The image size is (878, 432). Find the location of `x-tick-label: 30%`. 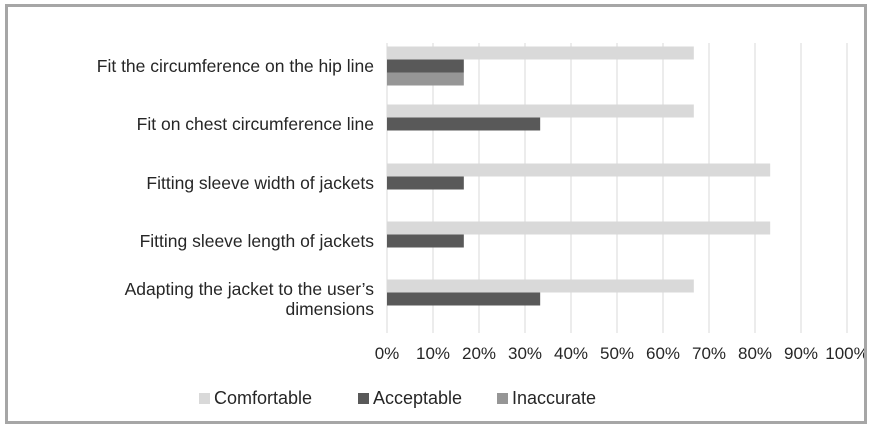

x-tick-label: 30% is located at coordinates (525, 353).